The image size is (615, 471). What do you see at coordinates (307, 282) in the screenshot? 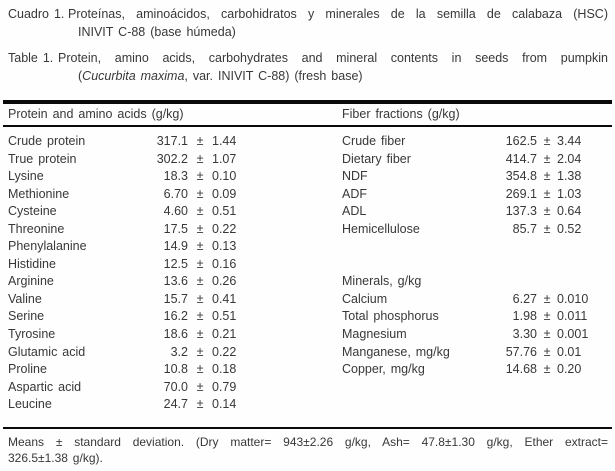
I see `table-row: Arginine 13.6 ± 0.26 Minerals, g/kg` at bounding box center [307, 282].